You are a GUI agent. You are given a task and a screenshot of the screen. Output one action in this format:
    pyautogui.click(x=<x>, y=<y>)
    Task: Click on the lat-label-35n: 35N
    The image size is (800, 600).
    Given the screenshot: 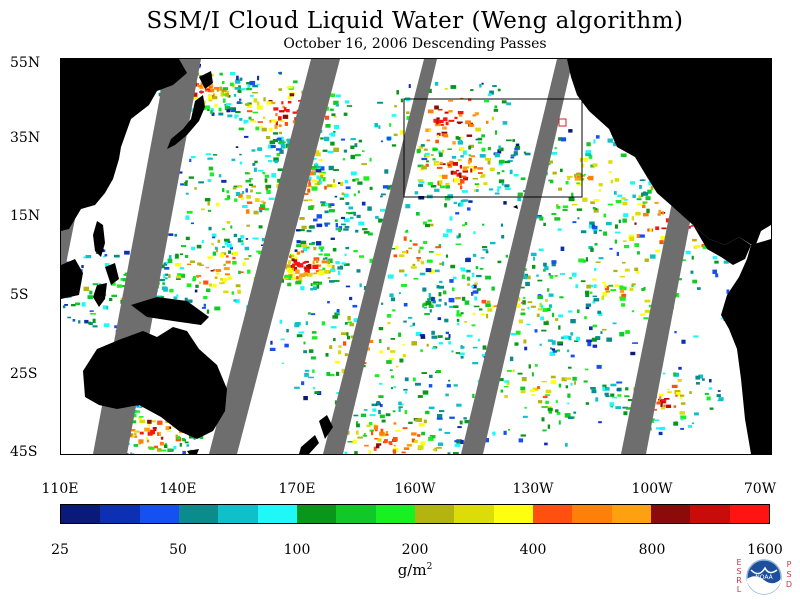 What is the action you would take?
    pyautogui.click(x=25, y=138)
    